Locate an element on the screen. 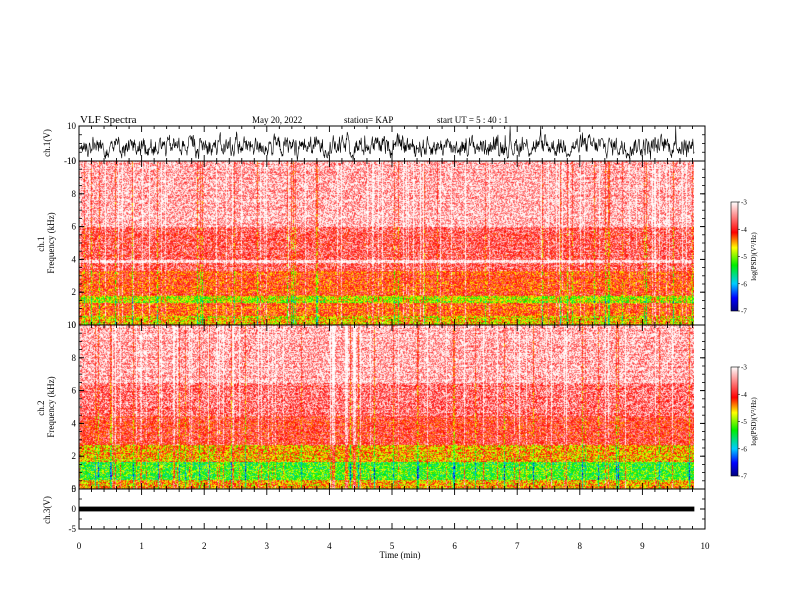  ch2-spectrogram-ylabel: ch.2 Frequency (kHz) is located at coordinates (46, 406).